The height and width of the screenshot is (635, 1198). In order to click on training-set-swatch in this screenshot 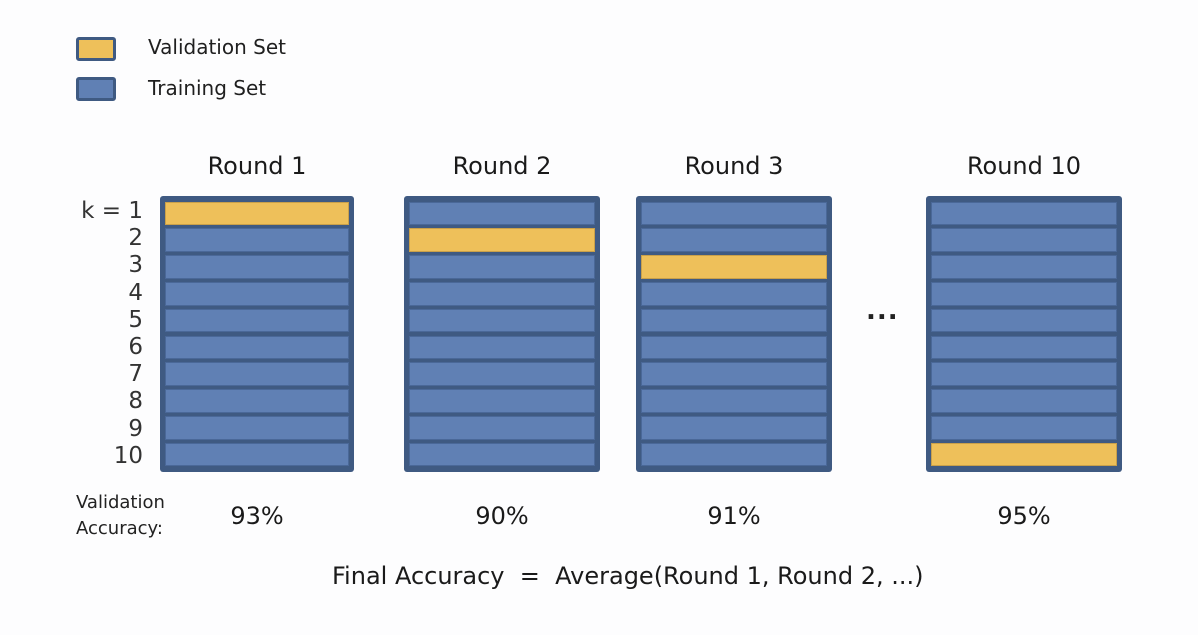, I will do `click(96, 89)`.